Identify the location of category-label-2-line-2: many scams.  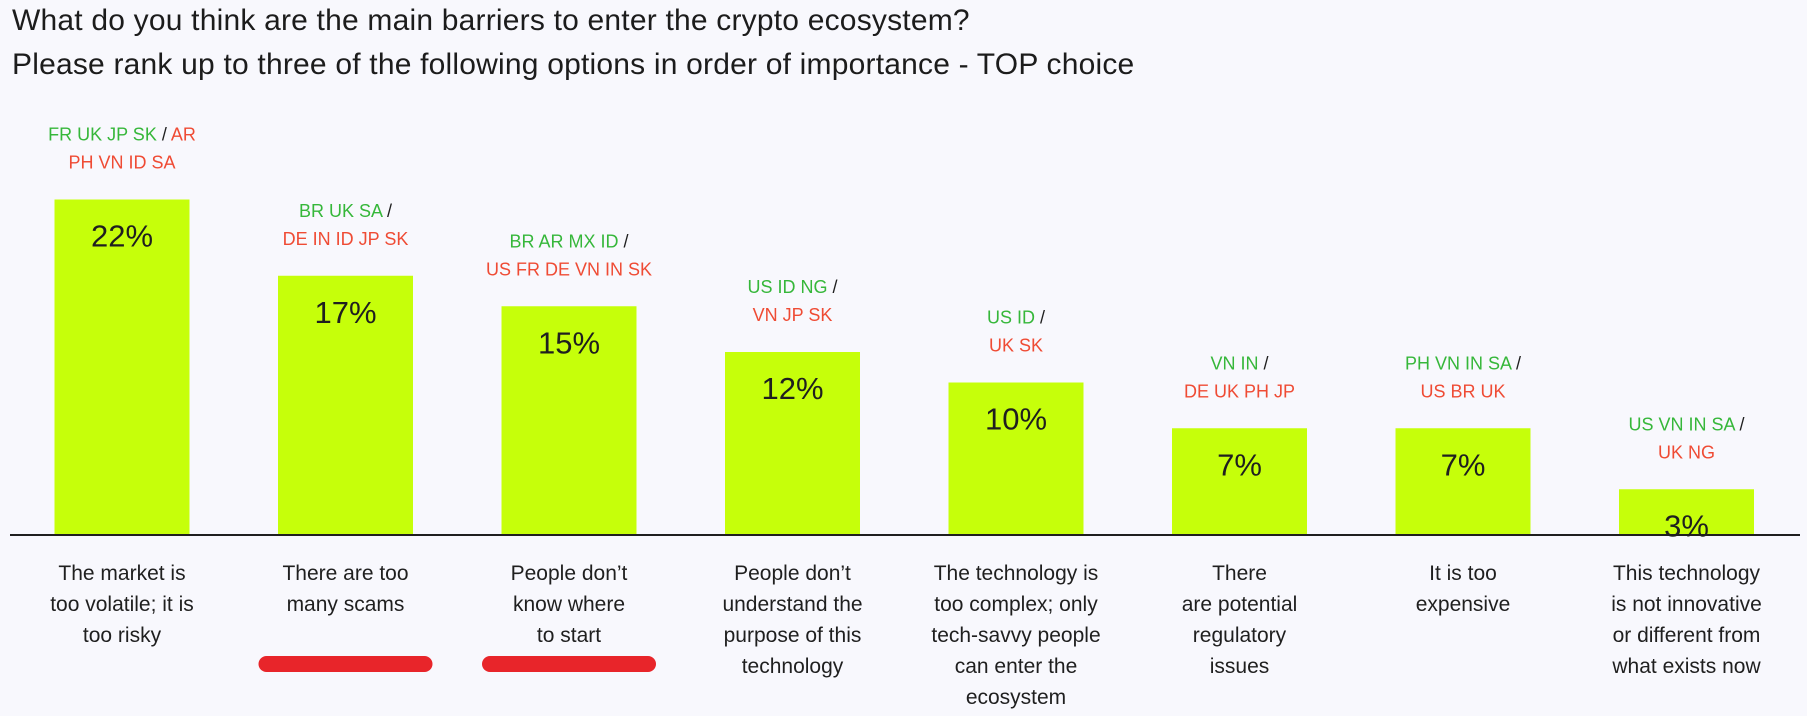
(346, 604).